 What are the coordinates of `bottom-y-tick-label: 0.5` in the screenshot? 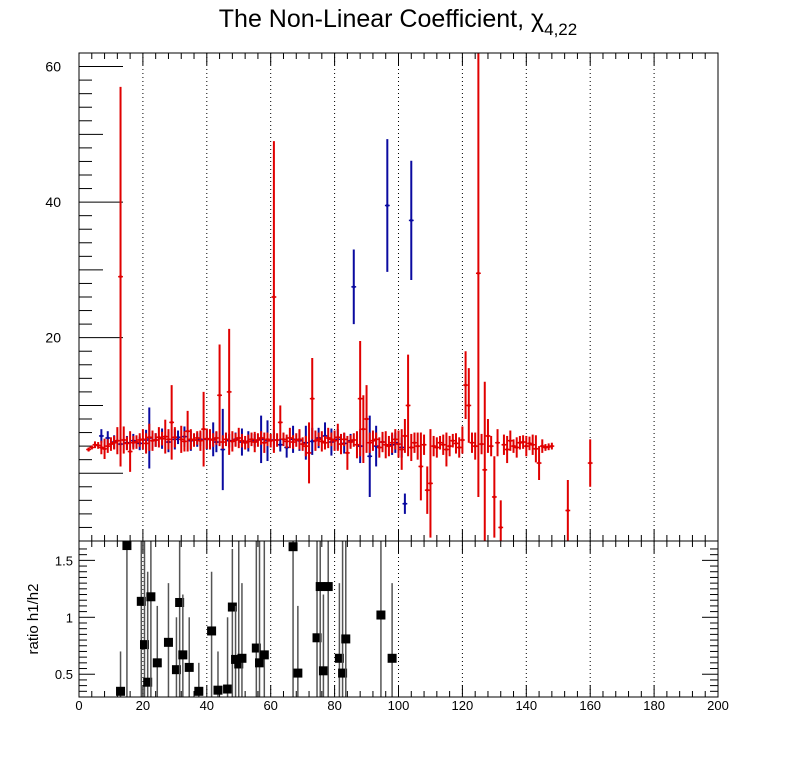 It's located at (64, 674).